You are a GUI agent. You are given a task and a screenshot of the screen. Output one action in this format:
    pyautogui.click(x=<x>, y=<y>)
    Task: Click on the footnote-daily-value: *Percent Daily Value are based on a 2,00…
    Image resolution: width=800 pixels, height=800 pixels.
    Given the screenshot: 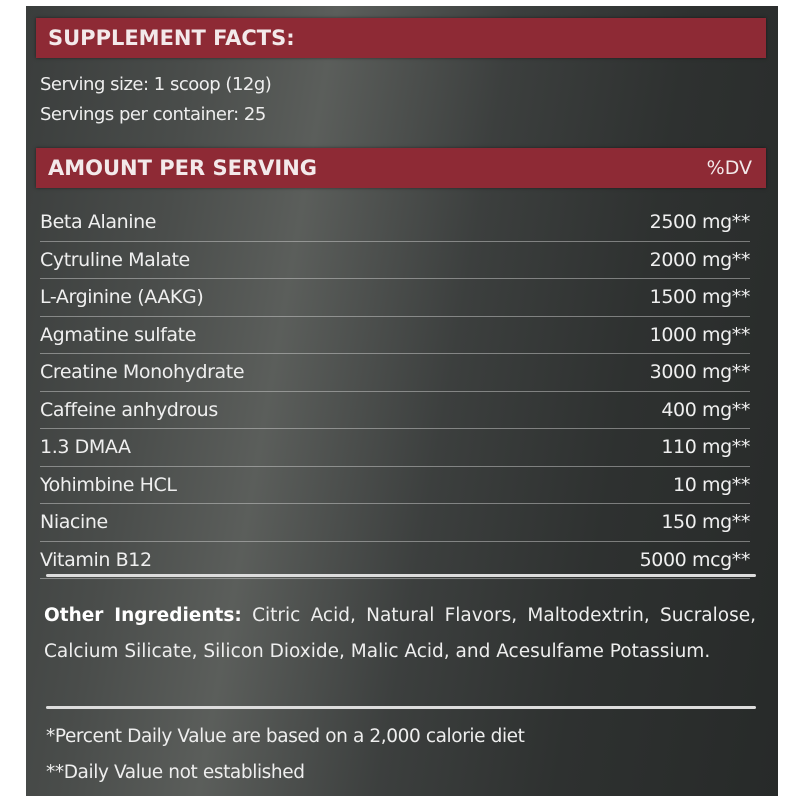 What is the action you would take?
    pyautogui.click(x=285, y=736)
    